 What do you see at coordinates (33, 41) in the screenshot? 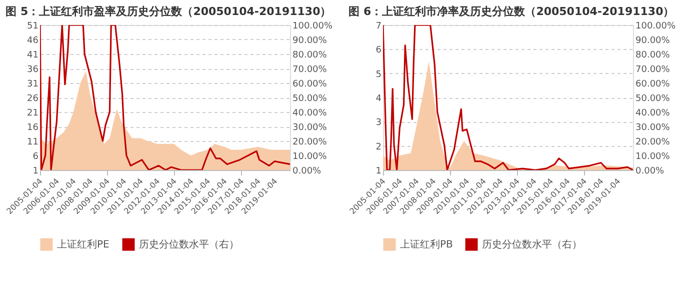
I see `y-tick-label: 46` at bounding box center [33, 41].